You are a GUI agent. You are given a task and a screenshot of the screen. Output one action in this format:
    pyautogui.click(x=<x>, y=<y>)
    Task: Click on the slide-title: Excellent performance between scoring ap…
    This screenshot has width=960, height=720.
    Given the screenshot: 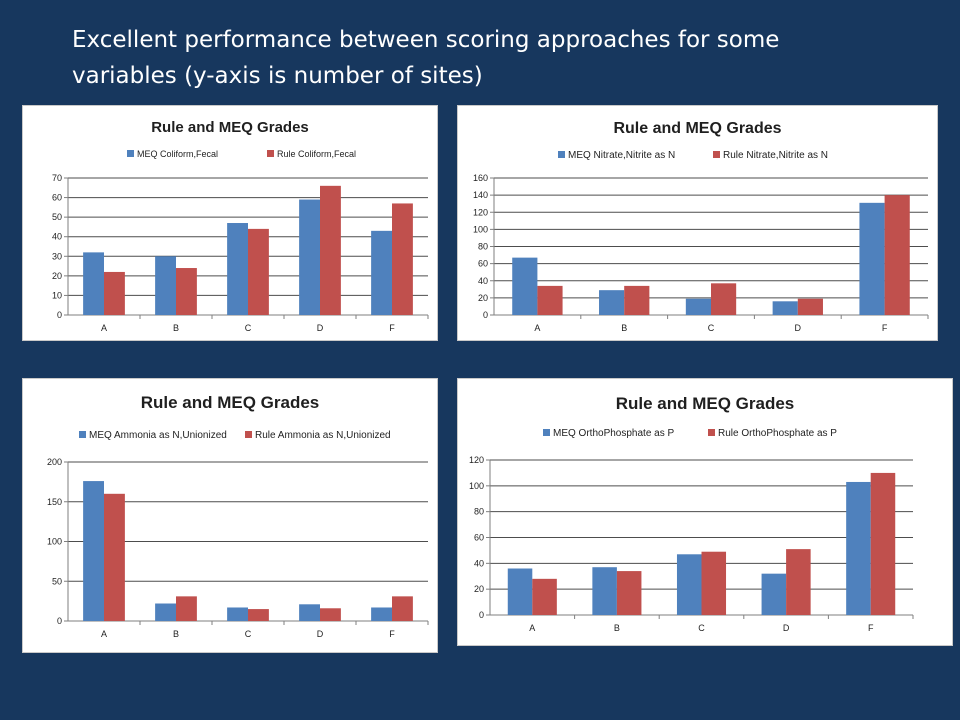 What is the action you would take?
    pyautogui.click(x=482, y=58)
    